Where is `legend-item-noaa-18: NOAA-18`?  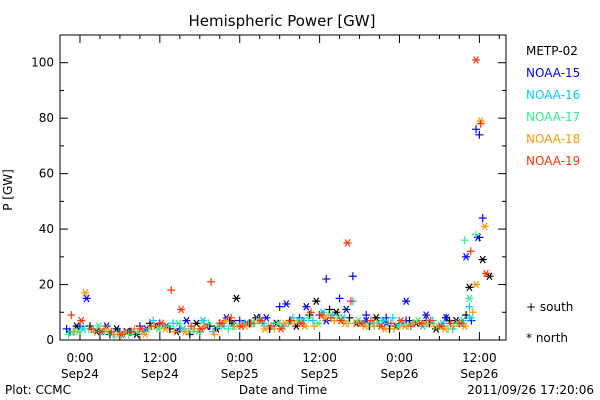 legend-item-noaa-18: NOAA-18 is located at coordinates (553, 139).